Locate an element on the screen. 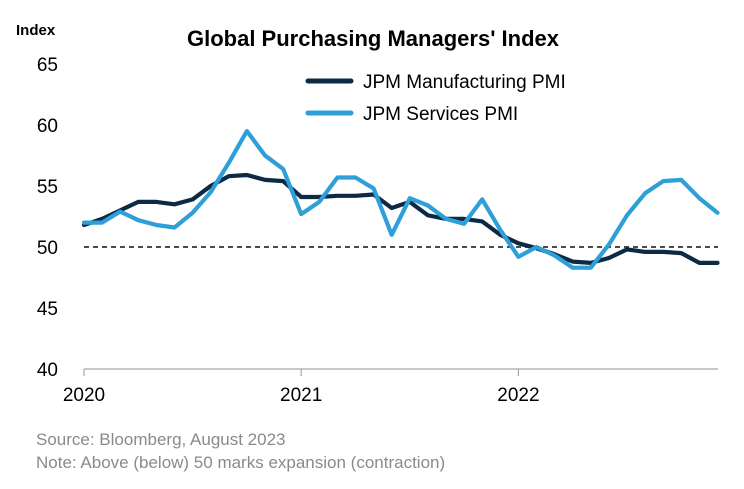 This screenshot has height=489, width=744. legend: JPM Manufacturing PMI JPM Services PMI is located at coordinates (435, 98).